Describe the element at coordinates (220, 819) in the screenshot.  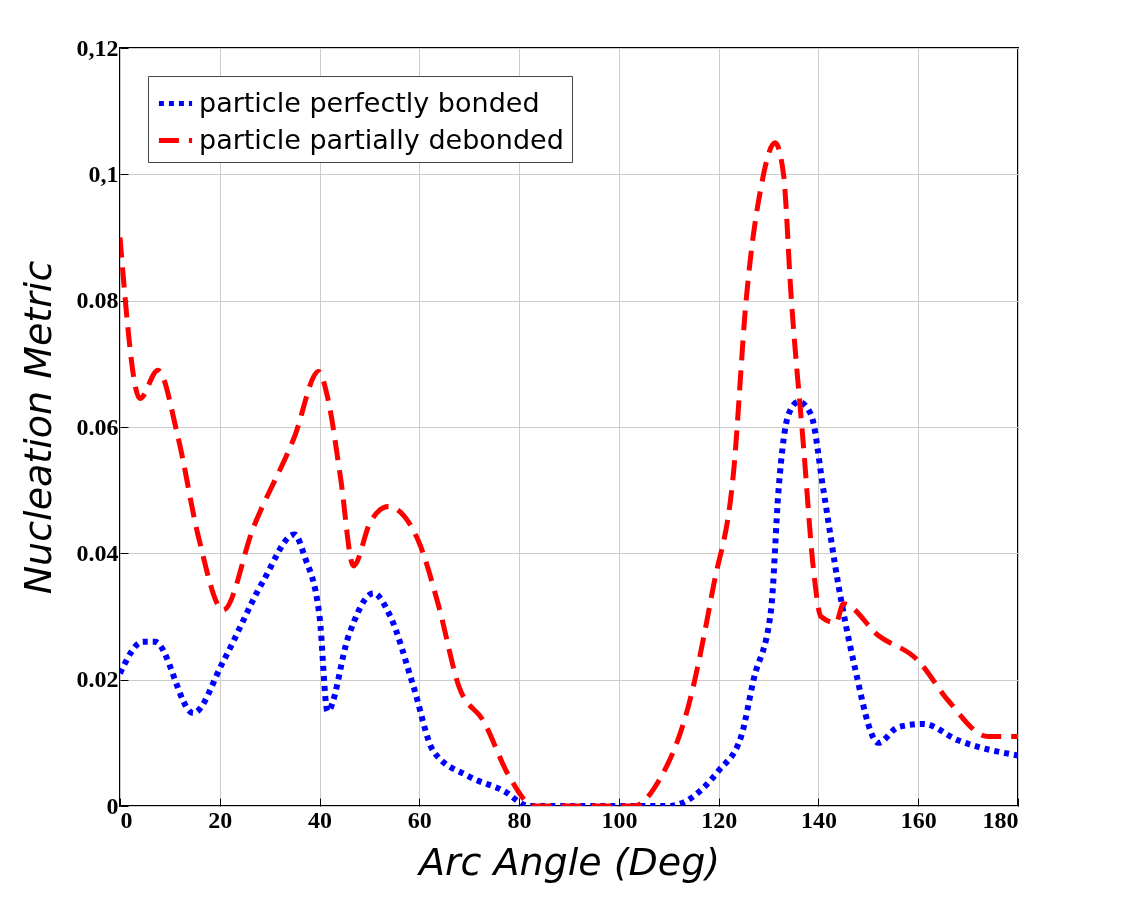
I see `x-tick-label: 20` at that location.